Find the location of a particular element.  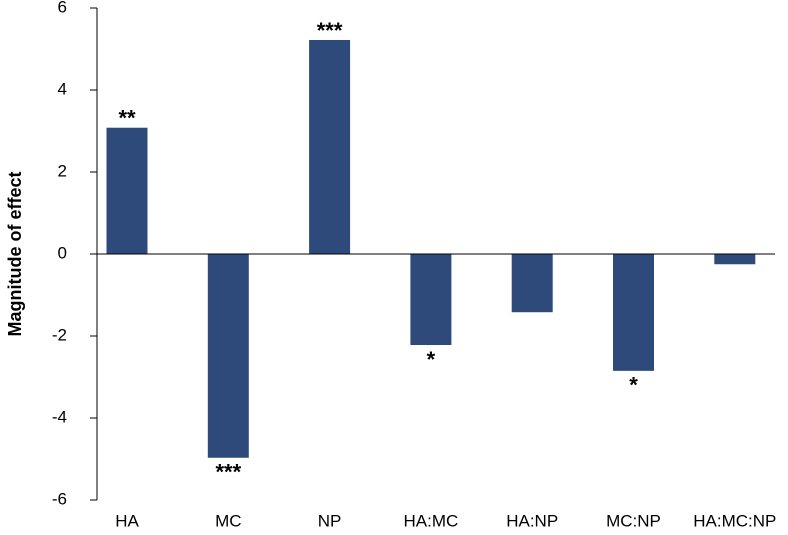

x-tick-label: HA is located at coordinates (127, 520).